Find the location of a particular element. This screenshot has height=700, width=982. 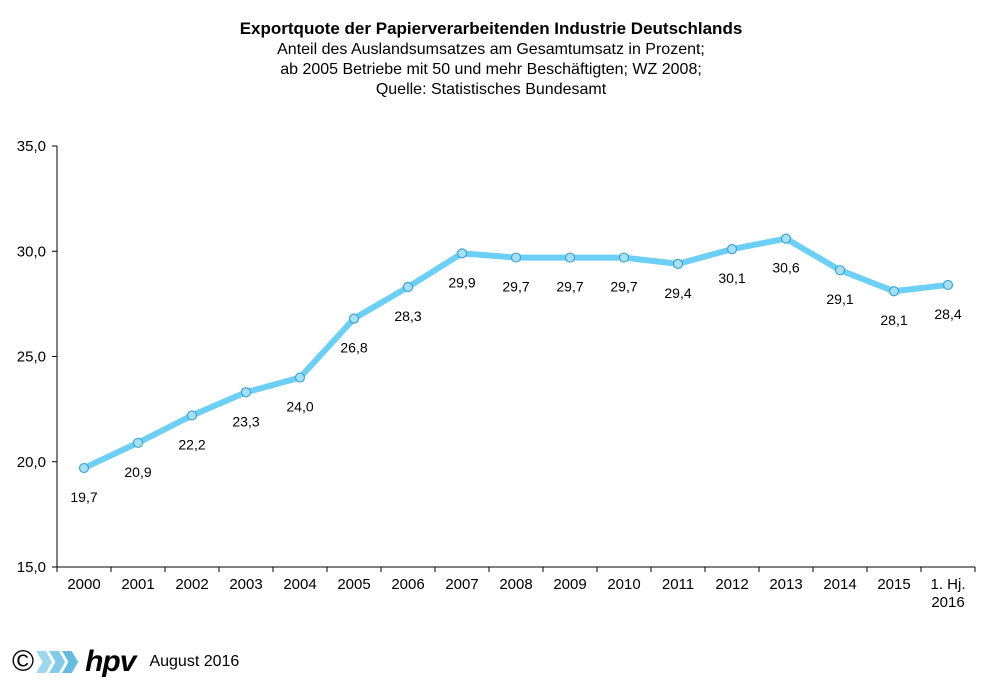

x-tick-label: 2011 is located at coordinates (678, 584).